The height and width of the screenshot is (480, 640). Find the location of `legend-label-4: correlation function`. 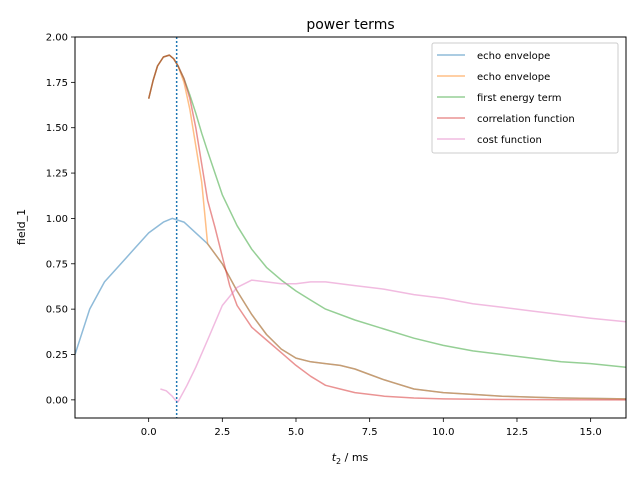

legend-label-4: correlation function is located at coordinates (526, 119).